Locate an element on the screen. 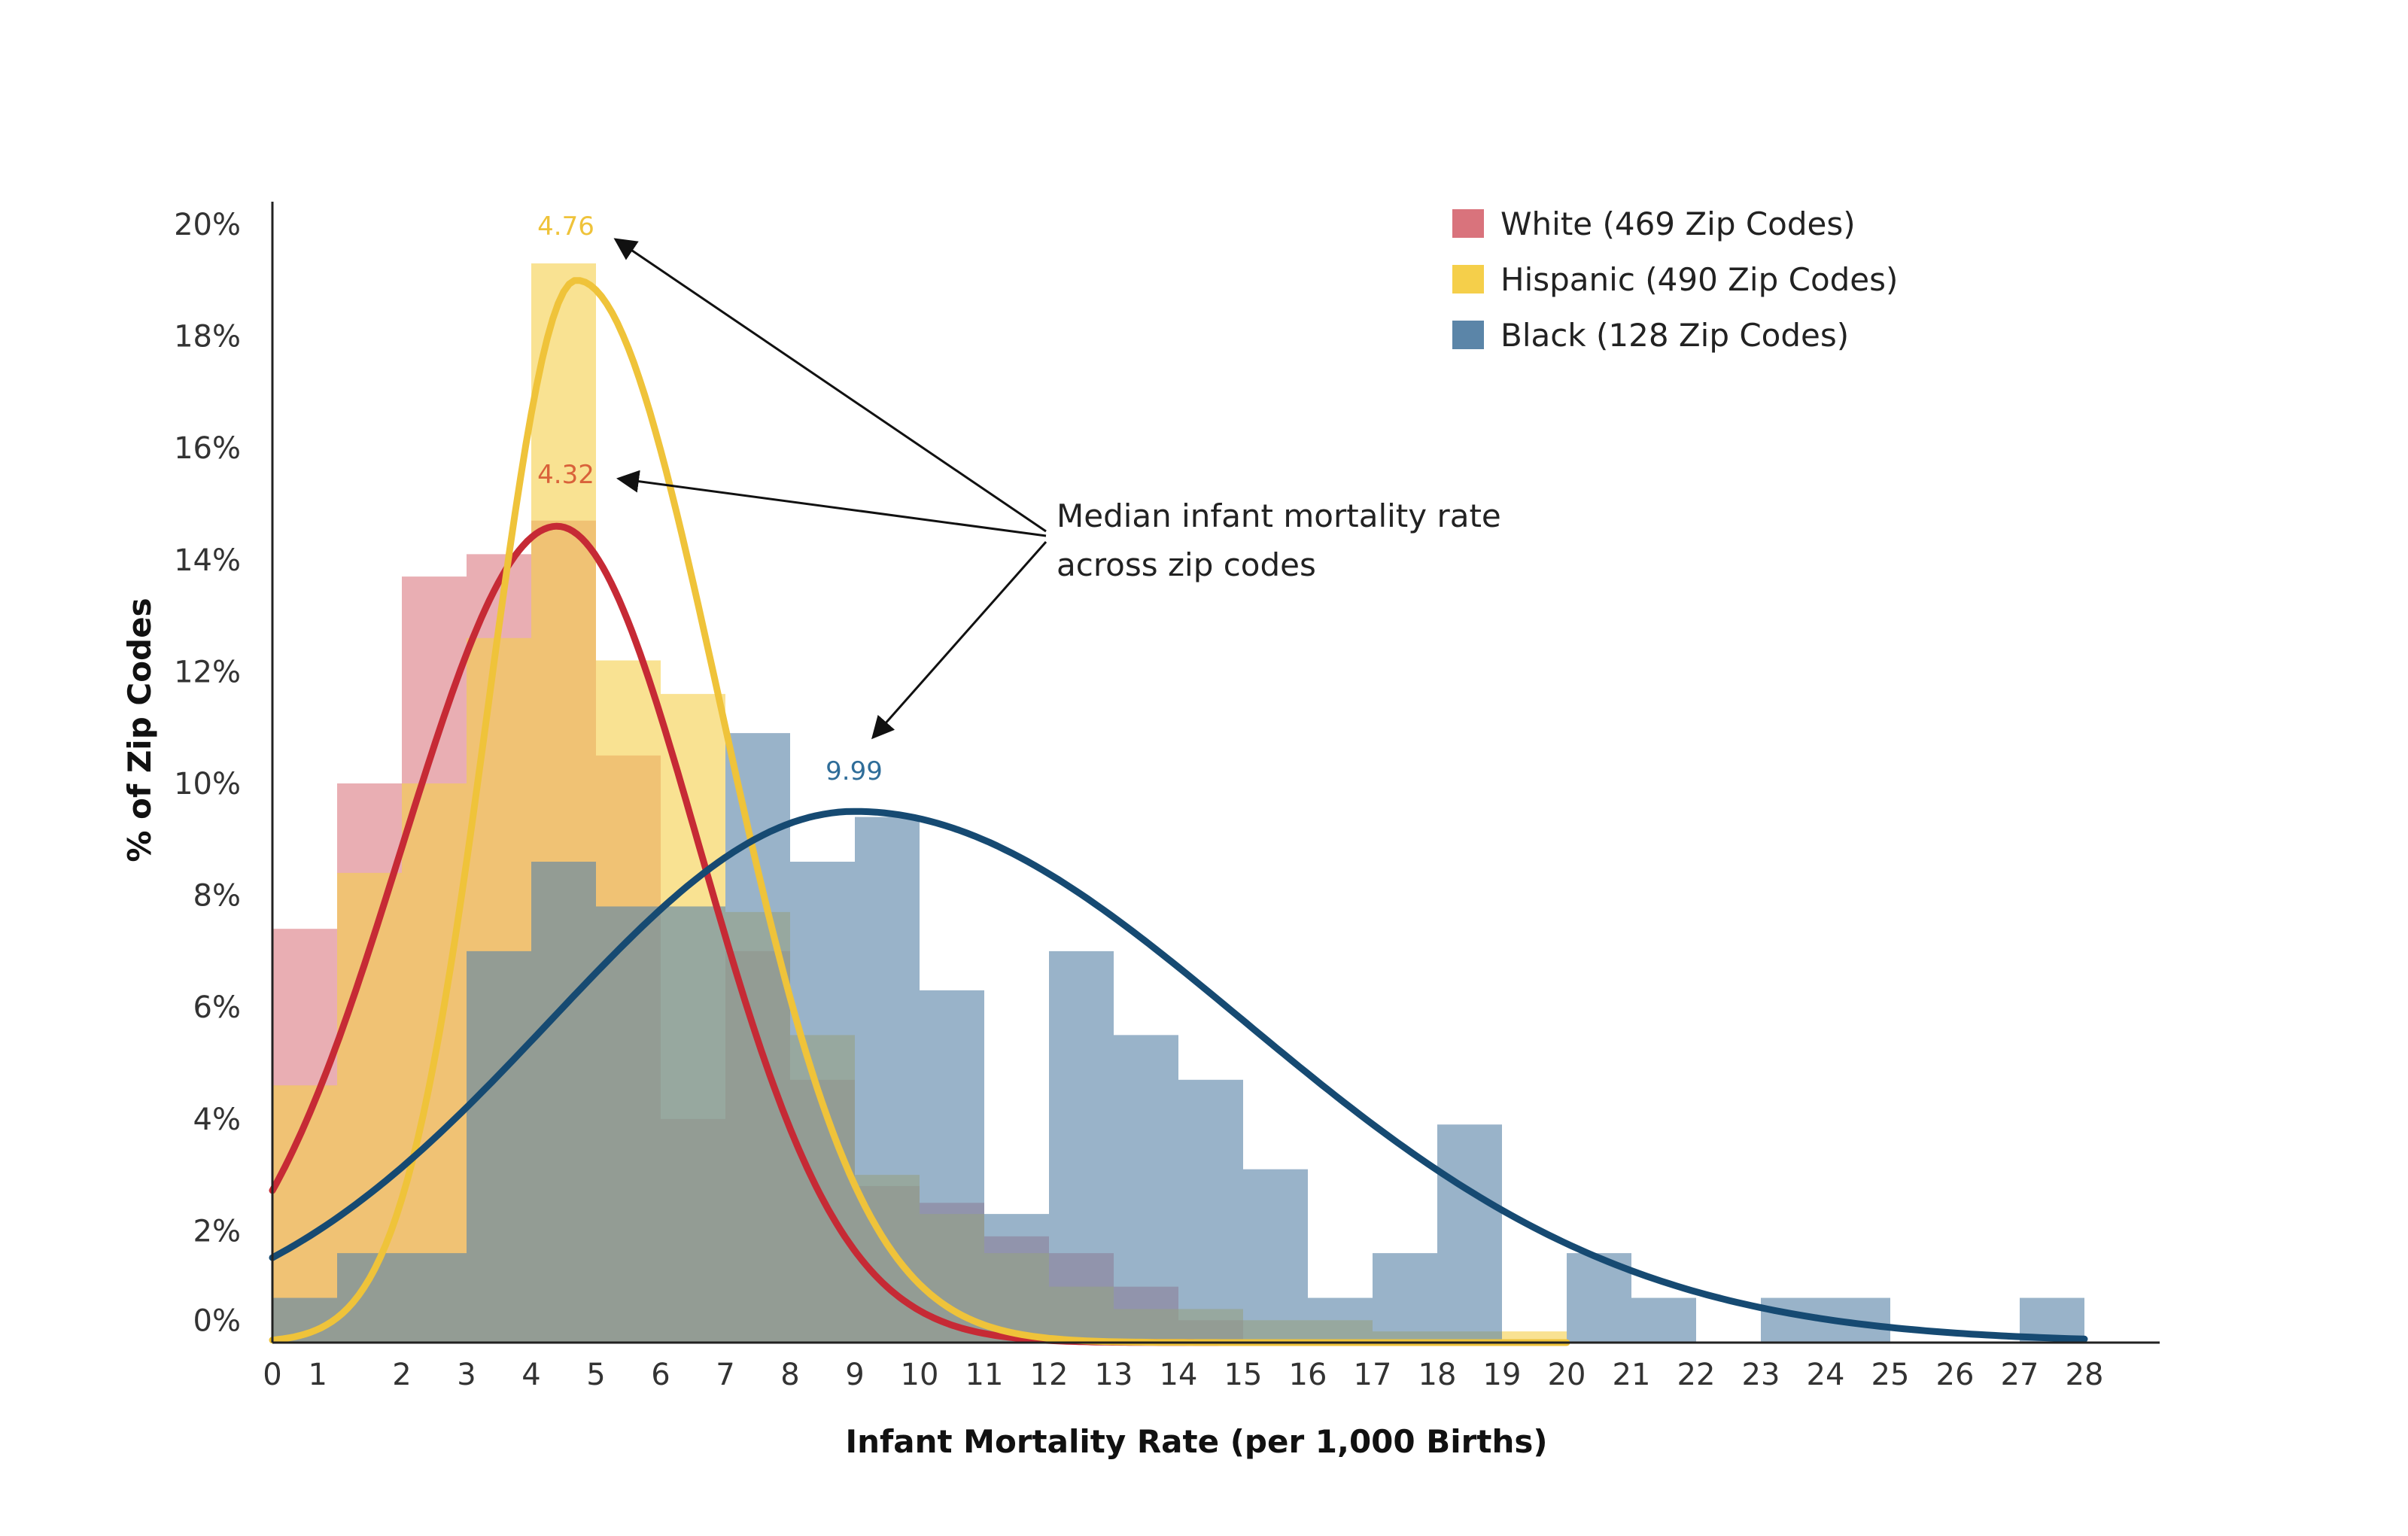 The height and width of the screenshot is (1536, 2408). y-tick-label-4pct: 4% is located at coordinates (217, 1120).